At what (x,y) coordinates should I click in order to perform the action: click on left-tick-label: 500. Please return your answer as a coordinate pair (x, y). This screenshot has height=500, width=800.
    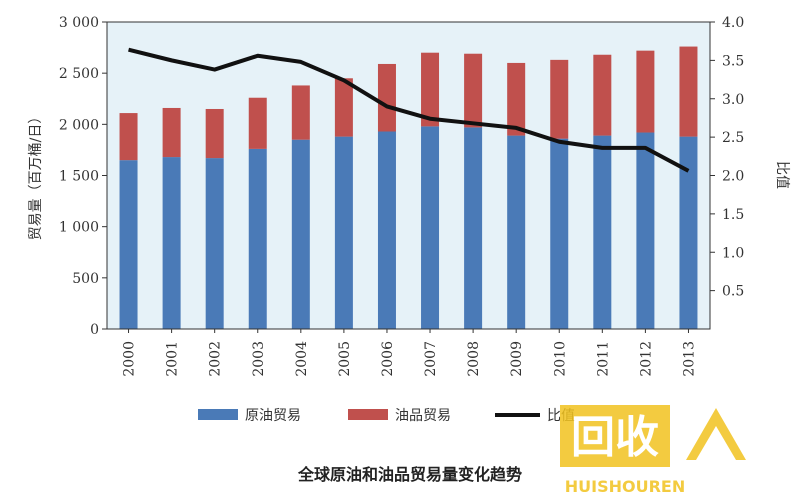
    Looking at the image, I should click on (85, 279).